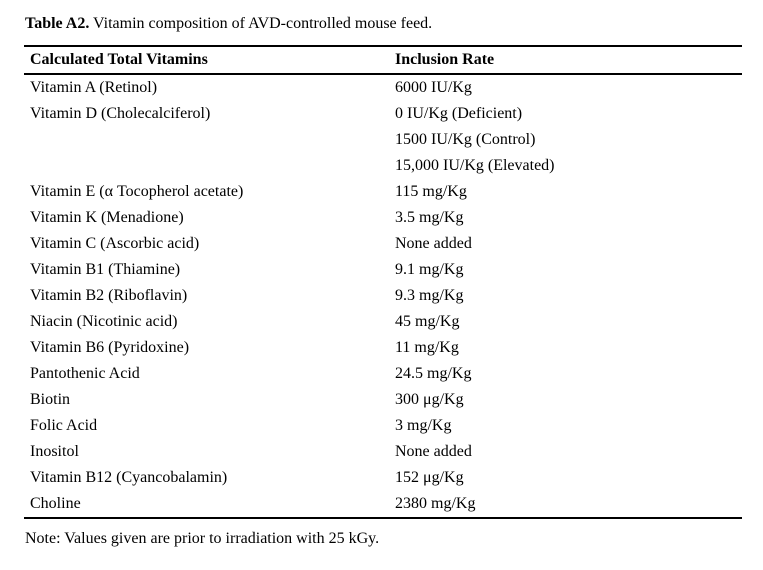  What do you see at coordinates (57, 23) in the screenshot?
I see `table-caption-label: Table A2.` at bounding box center [57, 23].